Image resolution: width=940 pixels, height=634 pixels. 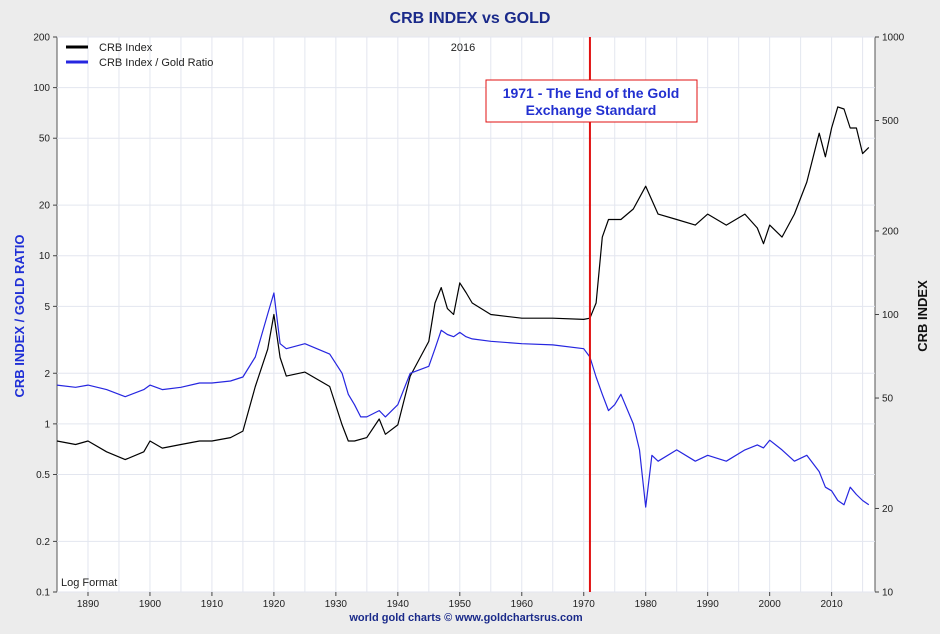 What do you see at coordinates (43, 542) in the screenshot?
I see `y-left-tick-label: 0.2` at bounding box center [43, 542].